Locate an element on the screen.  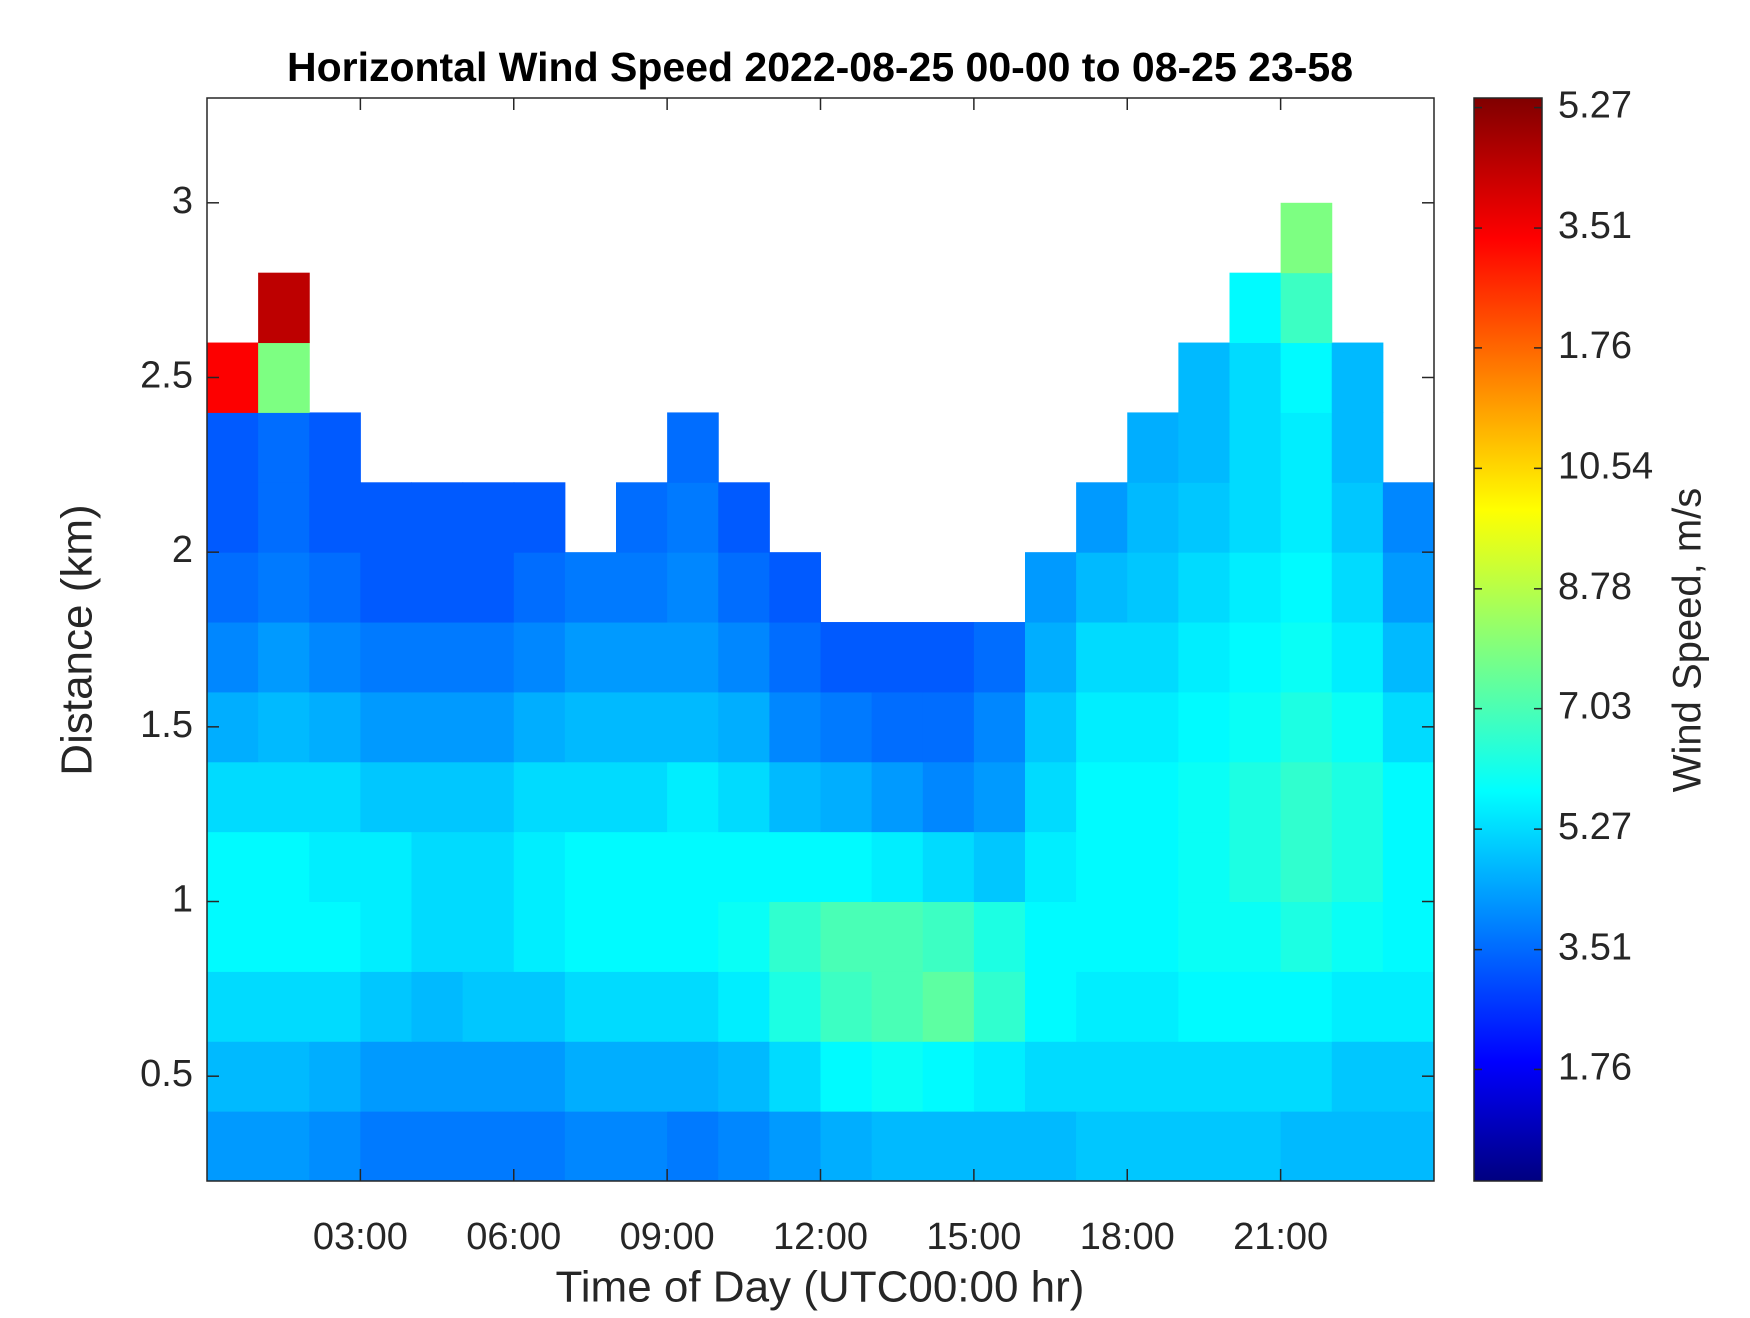
colorbar-tick-label: 5.27 is located at coordinates (1595, 106).